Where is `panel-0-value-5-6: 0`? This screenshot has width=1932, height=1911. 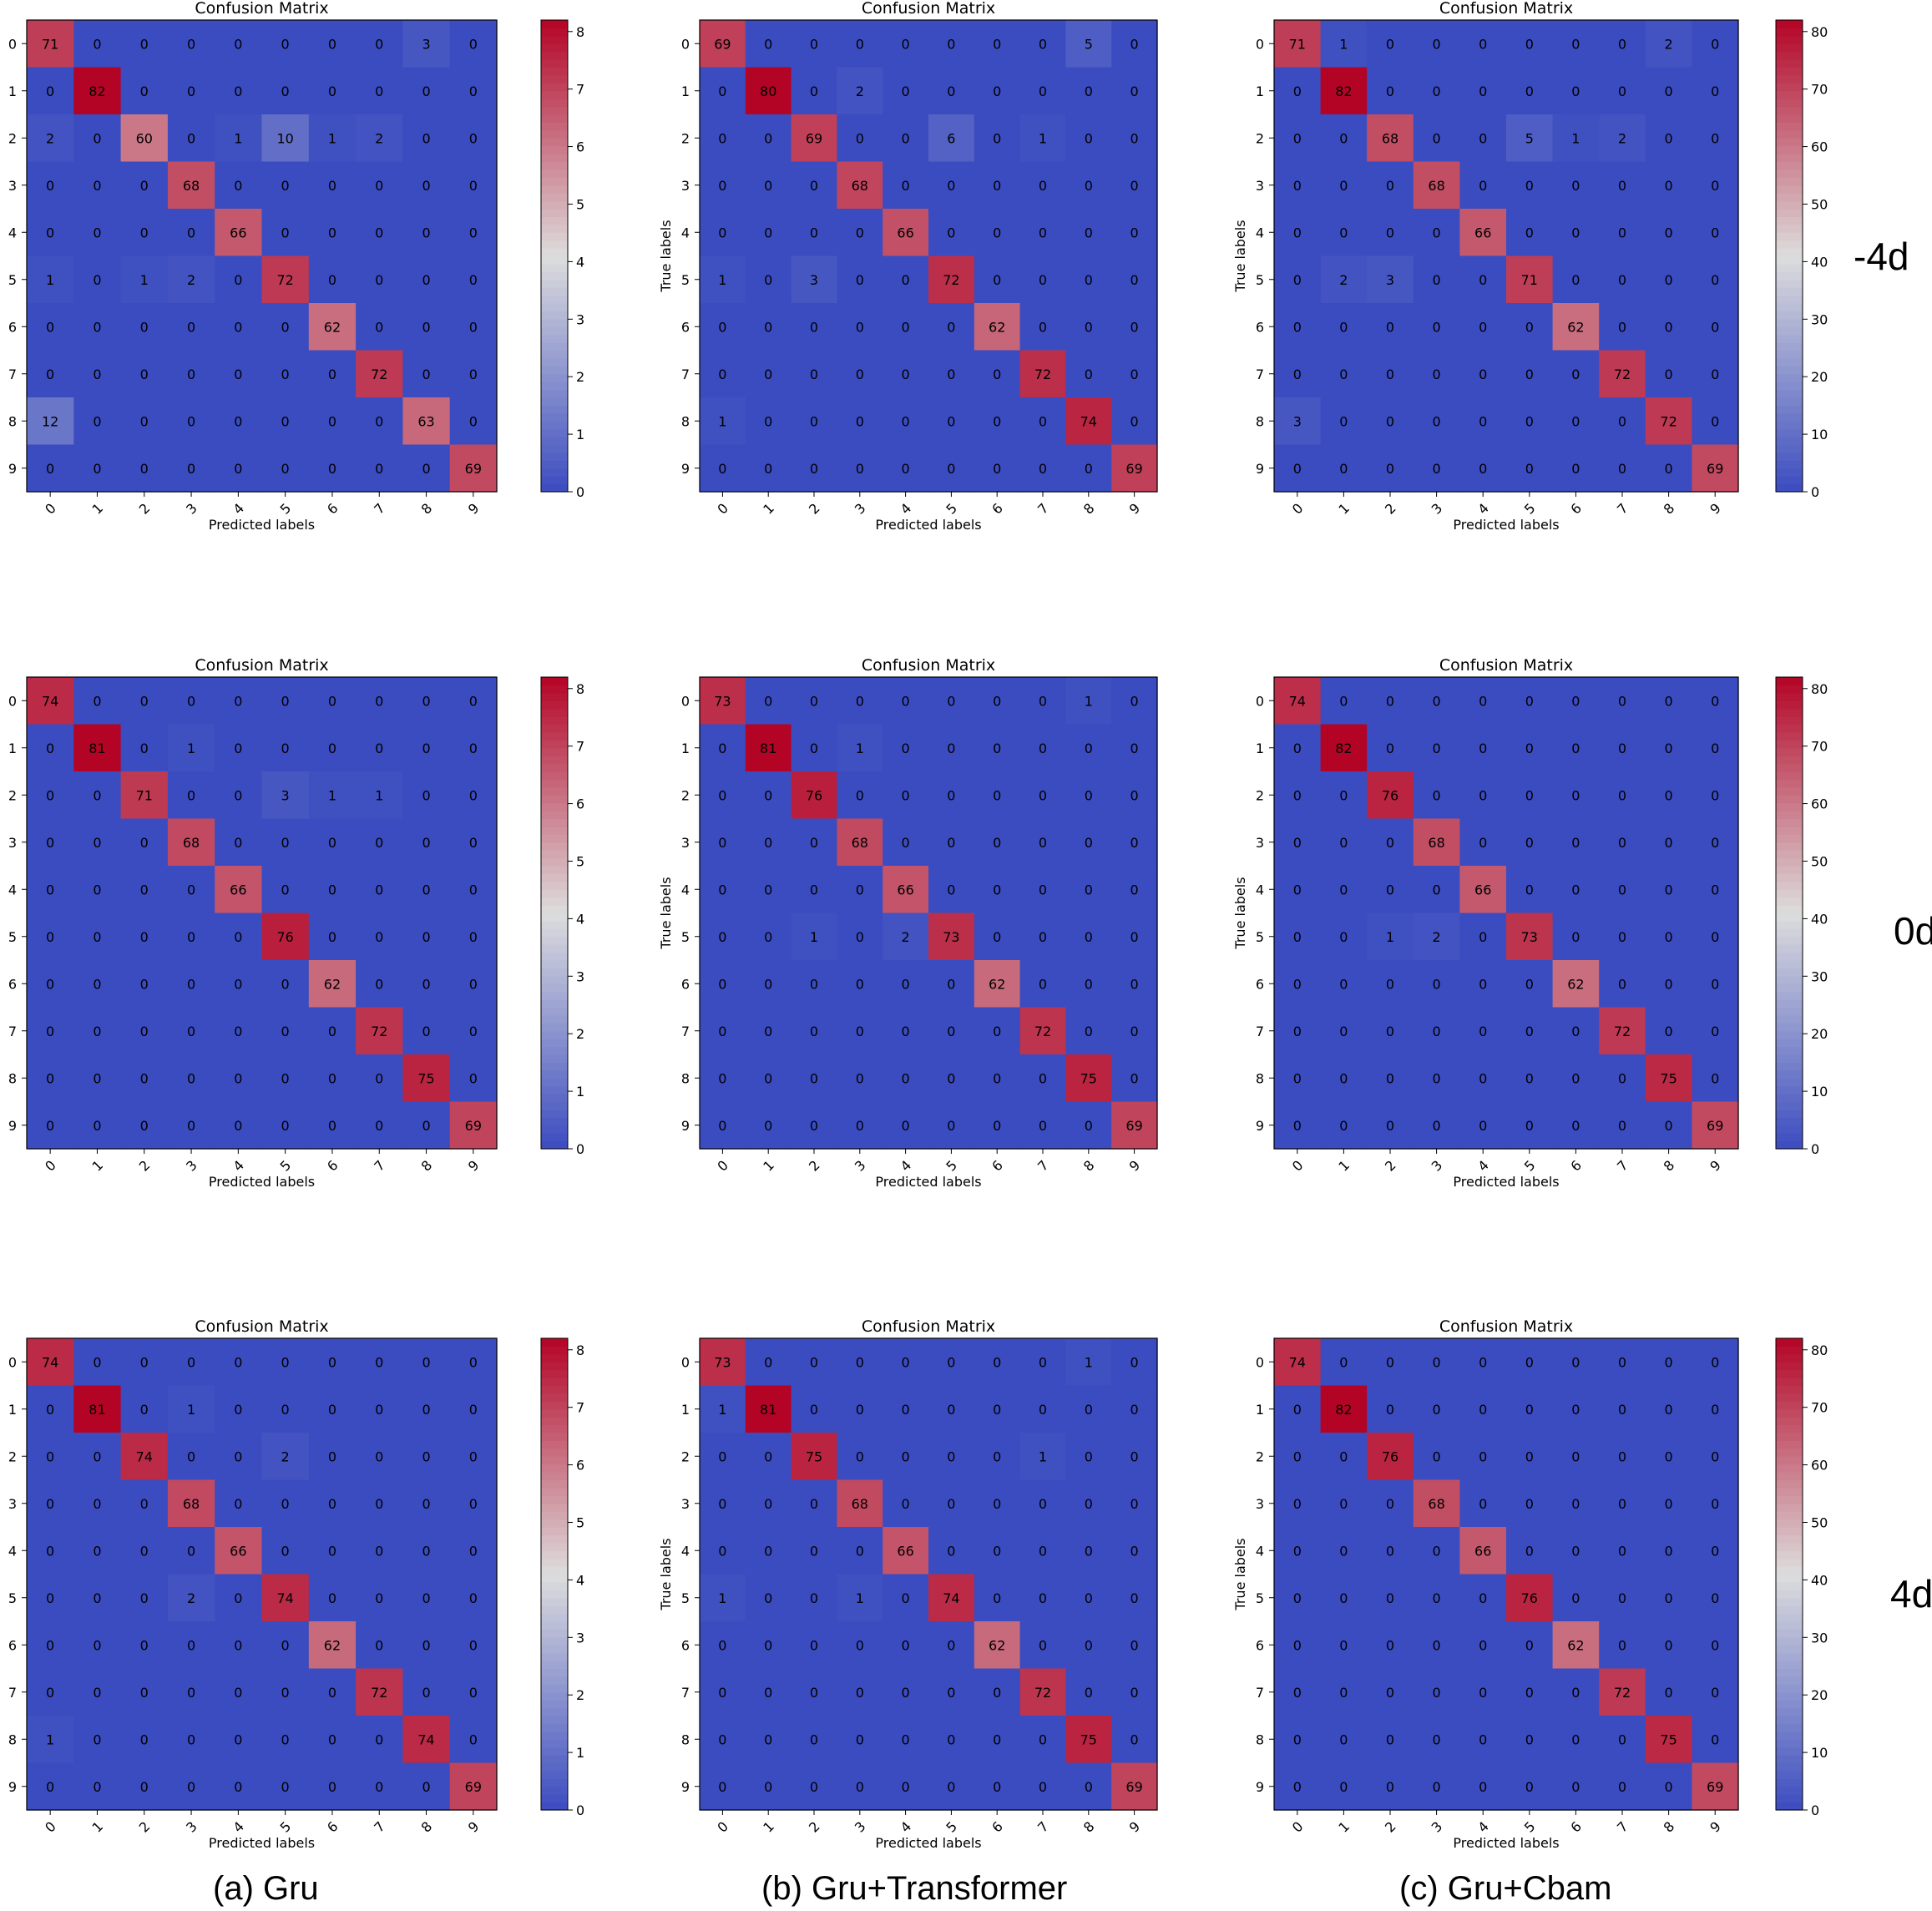 panel-0-value-5-6: 0 is located at coordinates (332, 280).